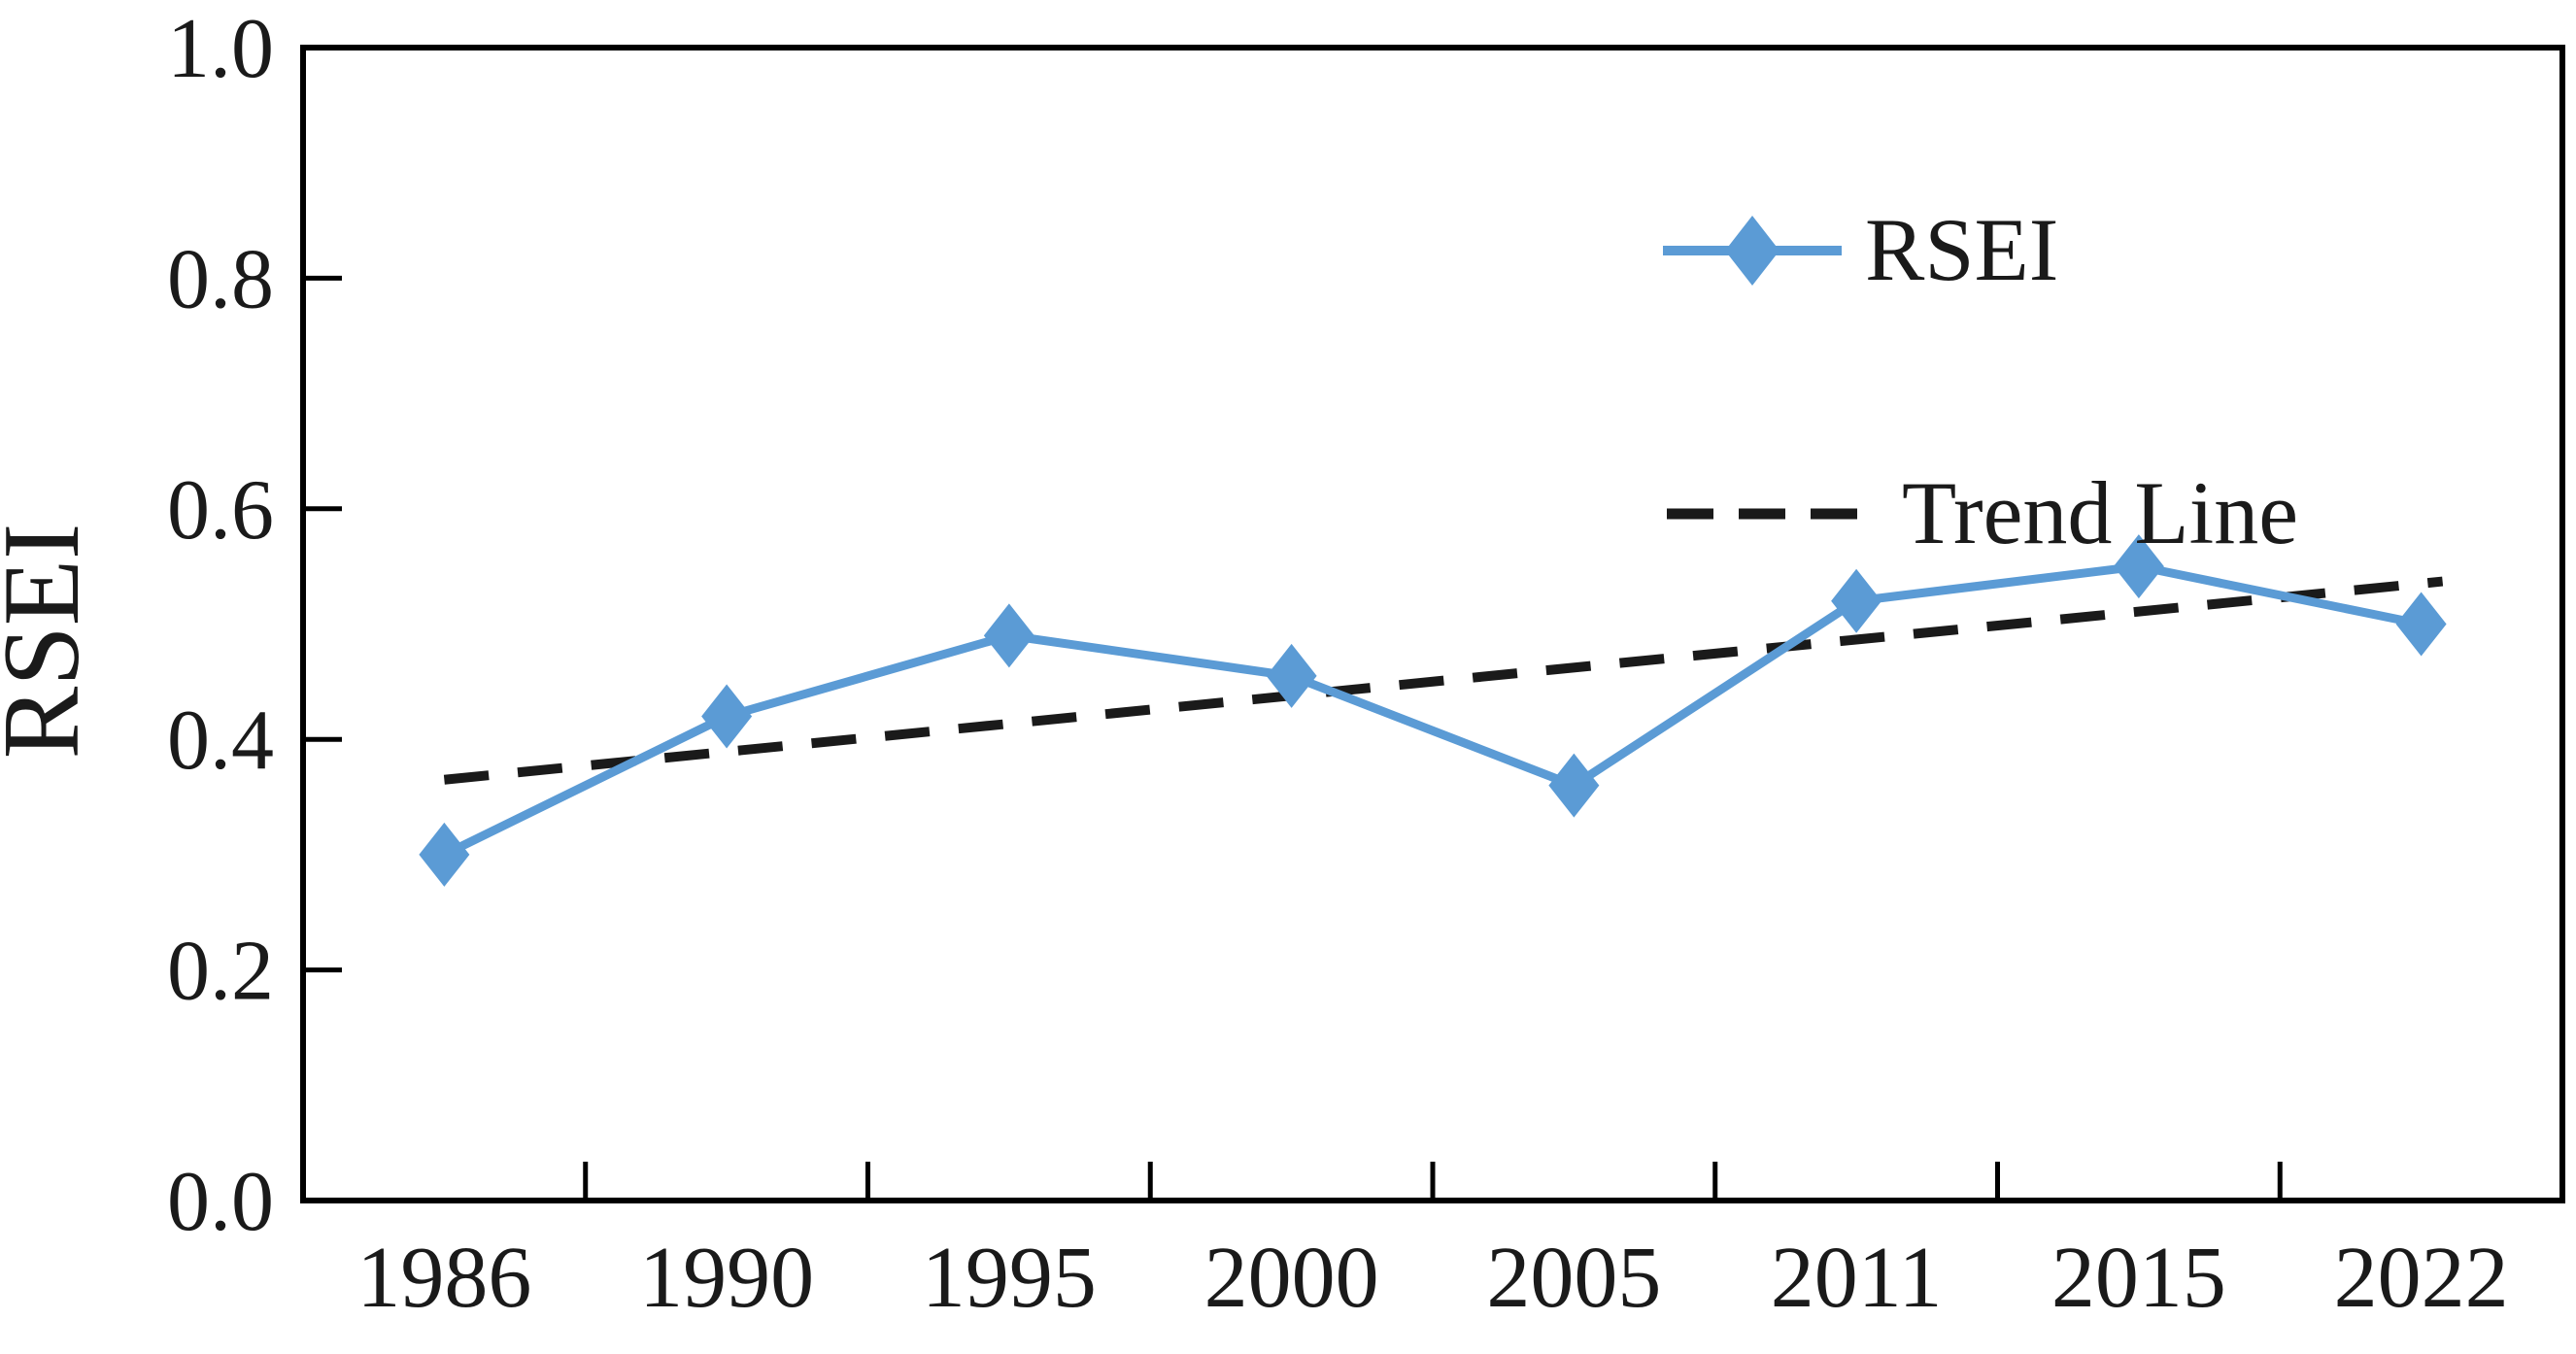 The width and height of the screenshot is (2576, 1354). Describe the element at coordinates (1291, 676) in the screenshot. I see `rsei-marker-2000` at that location.